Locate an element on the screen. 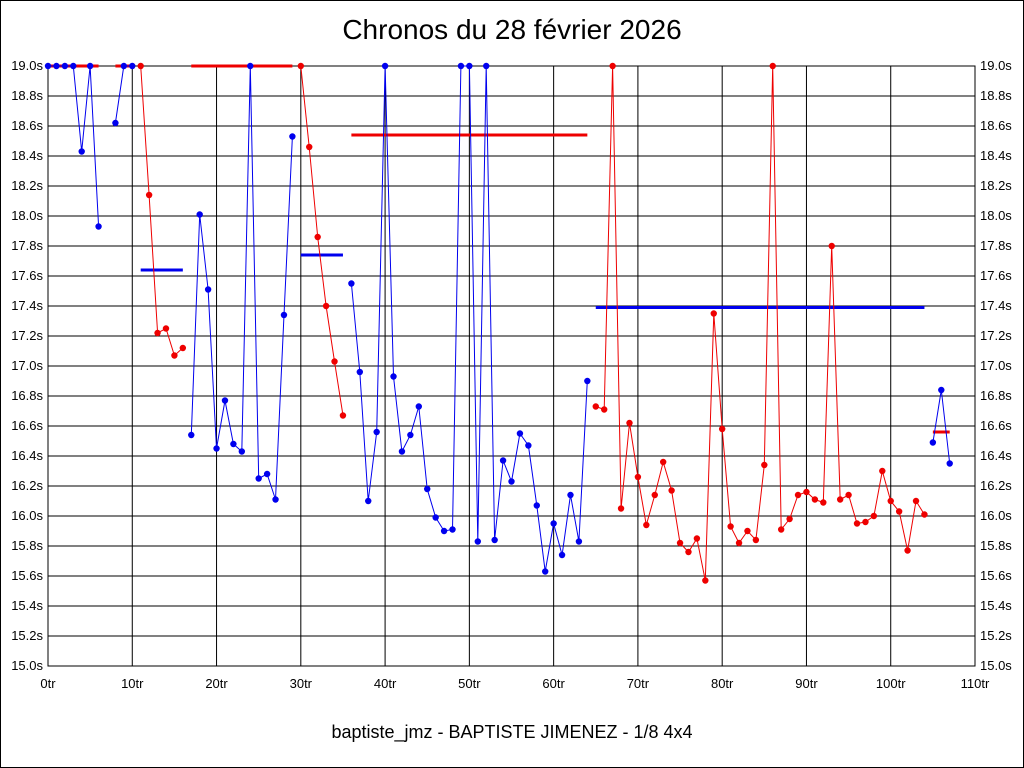  y-tick-label-right: 19.0s is located at coordinates (996, 65).